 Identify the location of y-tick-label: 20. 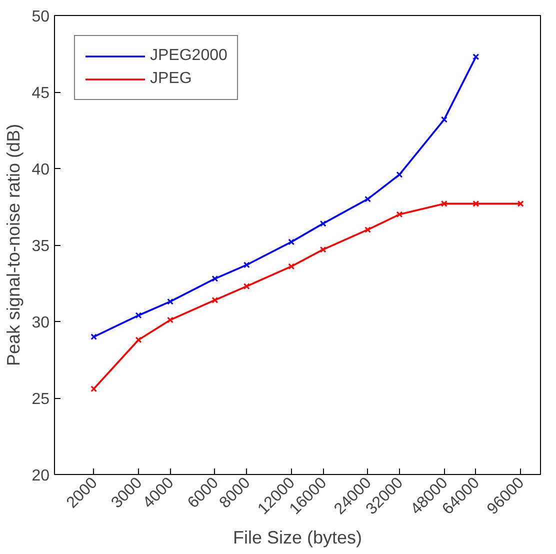
(41, 476).